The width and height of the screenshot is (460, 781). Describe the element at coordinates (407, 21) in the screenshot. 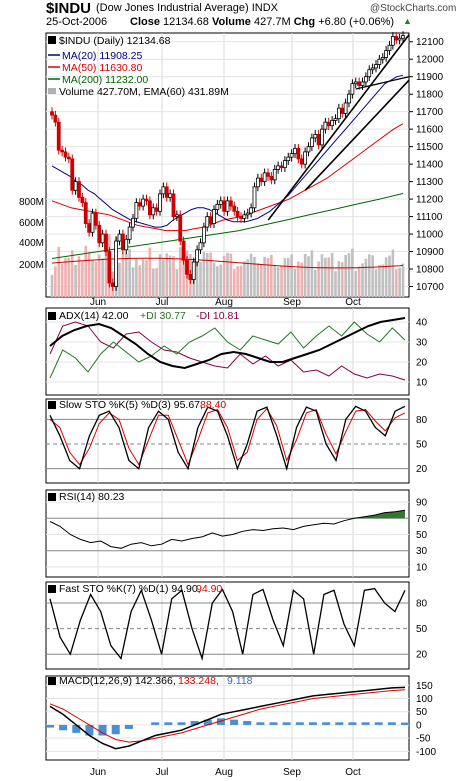

I see `up-arrow-icon: ▲` at that location.